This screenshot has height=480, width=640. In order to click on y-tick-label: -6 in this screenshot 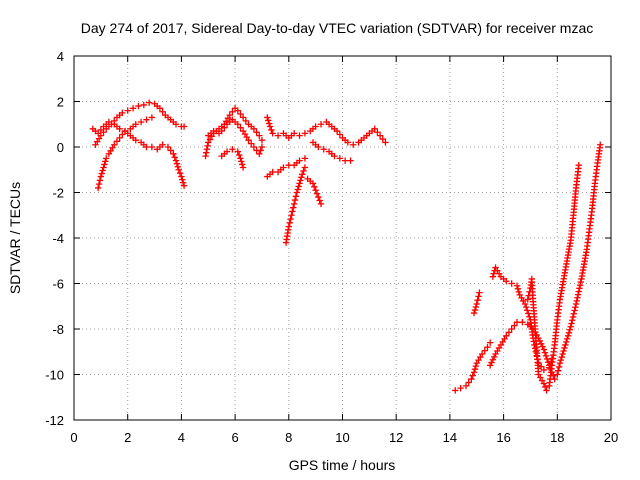, I will do `click(58, 284)`.